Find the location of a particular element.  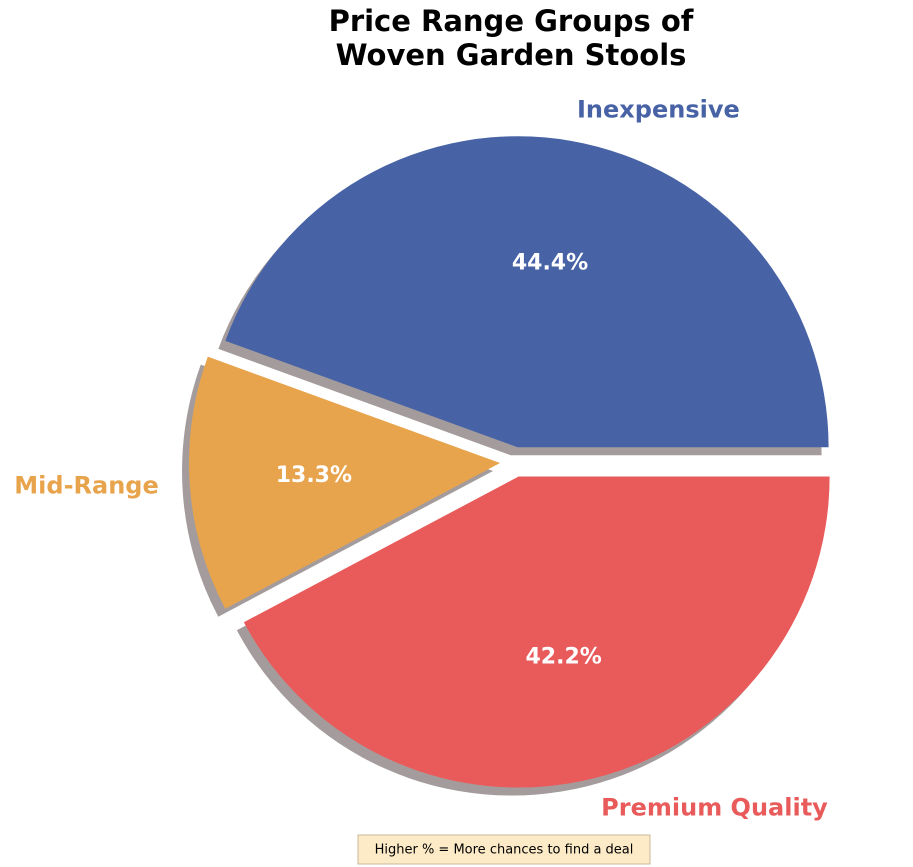

annotation: Higher % = More chances to find a deal is located at coordinates (504, 850).